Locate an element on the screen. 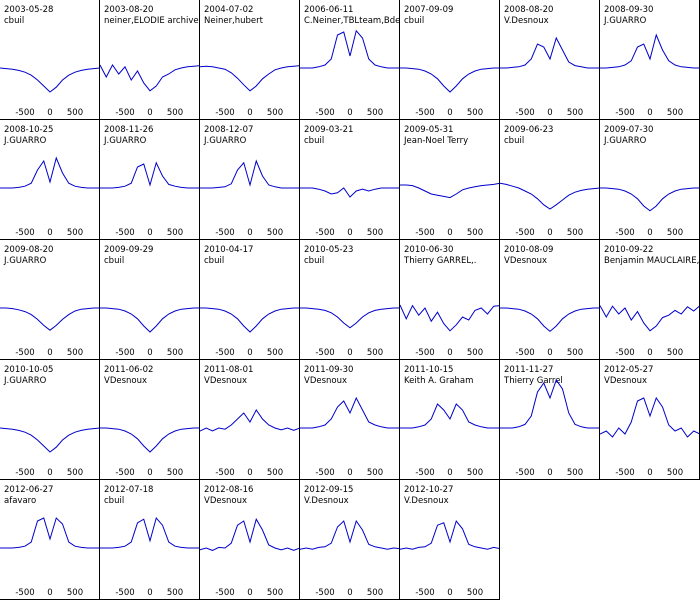 This screenshot has width=700, height=604. panel-observer: Benjamin MAUCLAIRE, is located at coordinates (651, 261).